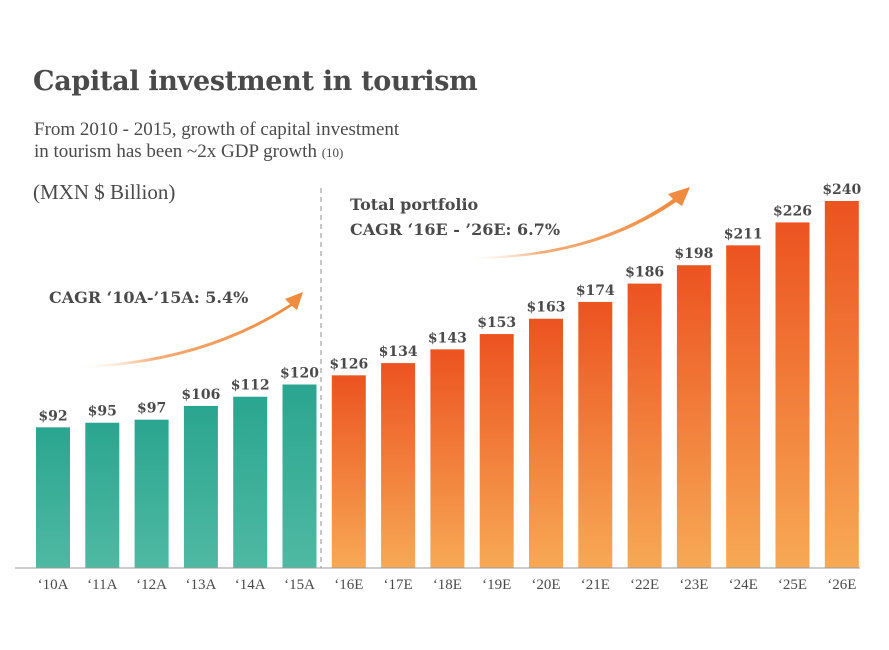  I want to click on x-tick-label-8: ‘18E, so click(447, 585).